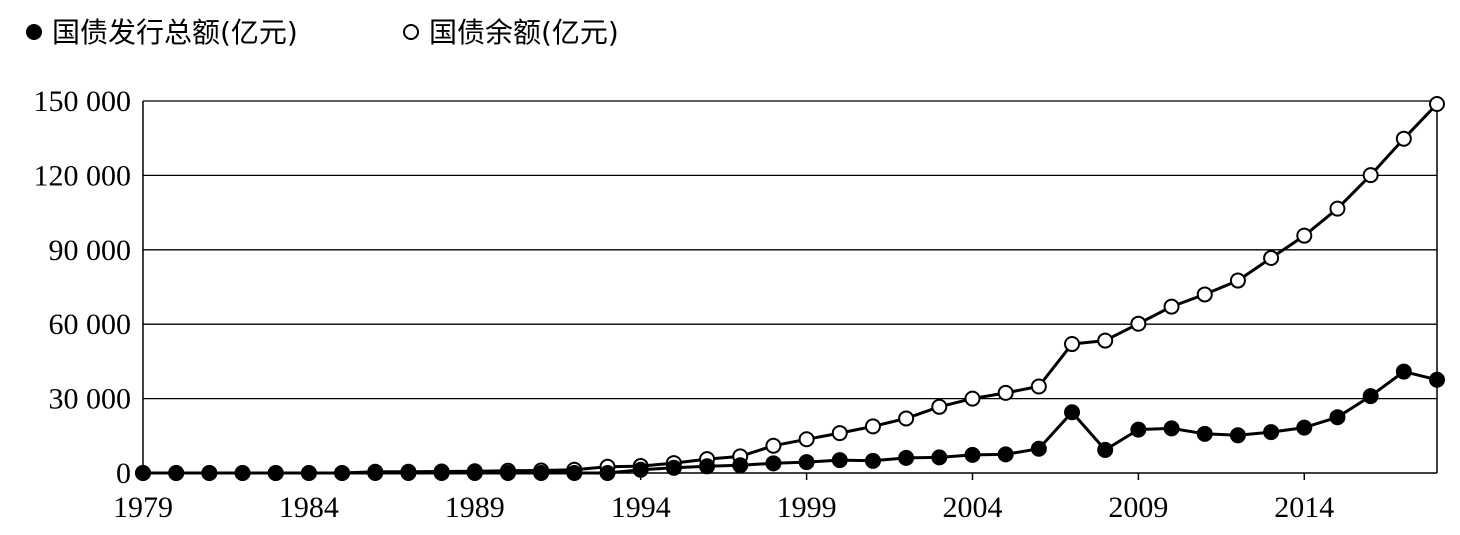 The height and width of the screenshot is (535, 1460). What do you see at coordinates (641, 507) in the screenshot?
I see `x-tick-label: 1994` at bounding box center [641, 507].